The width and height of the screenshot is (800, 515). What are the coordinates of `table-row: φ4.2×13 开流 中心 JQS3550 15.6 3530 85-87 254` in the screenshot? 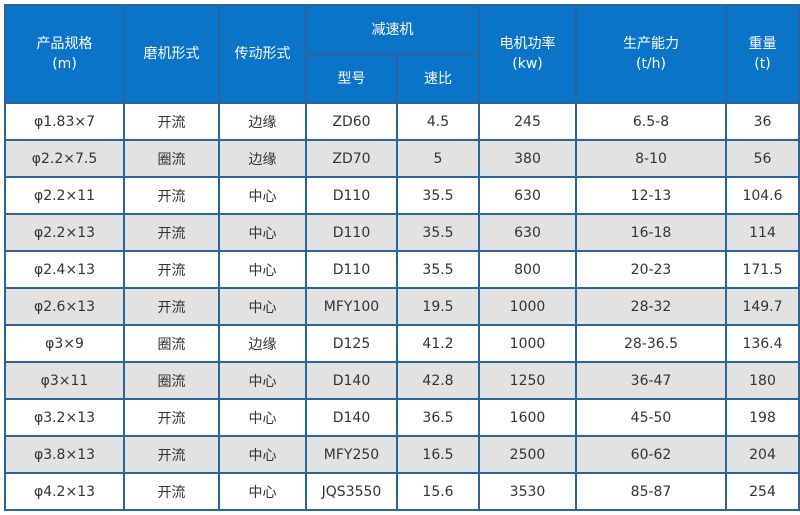 It's located at (402, 491).